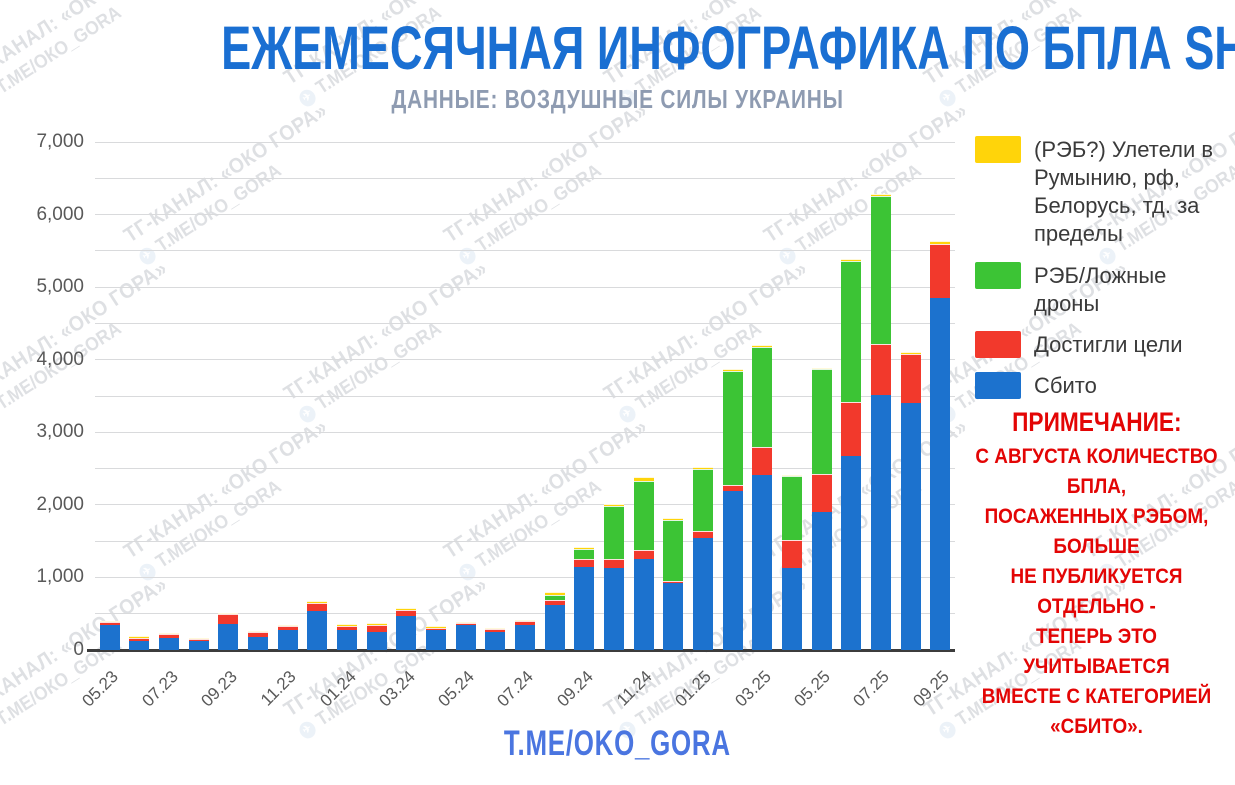 This screenshot has width=1235, height=785. Describe the element at coordinates (515, 688) in the screenshot. I see `x-tick-label: 07.24` at that location.